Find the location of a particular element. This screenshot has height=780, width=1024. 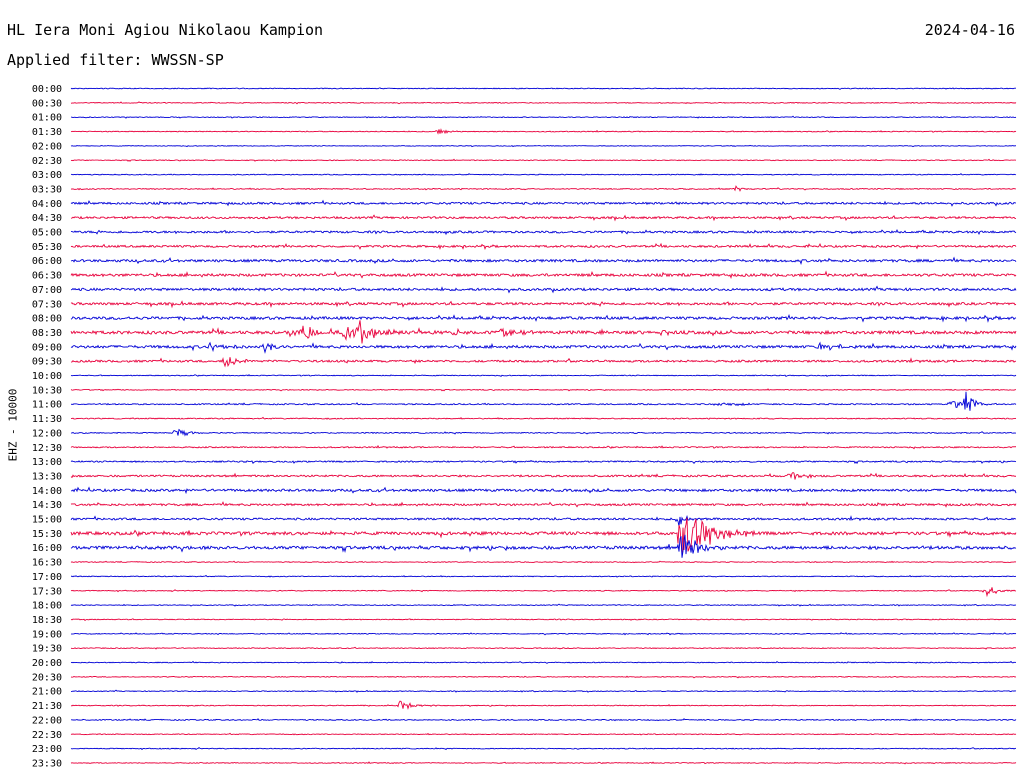

tick-label: 22:00 is located at coordinates (47, 720).